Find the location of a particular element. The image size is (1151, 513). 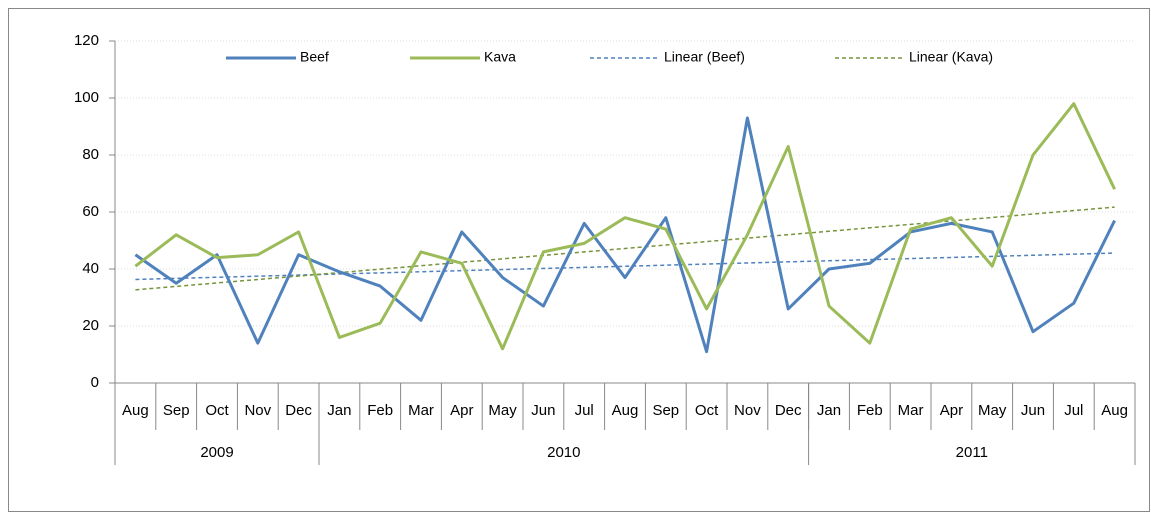

y-tick-label: 100 is located at coordinates (86, 97).